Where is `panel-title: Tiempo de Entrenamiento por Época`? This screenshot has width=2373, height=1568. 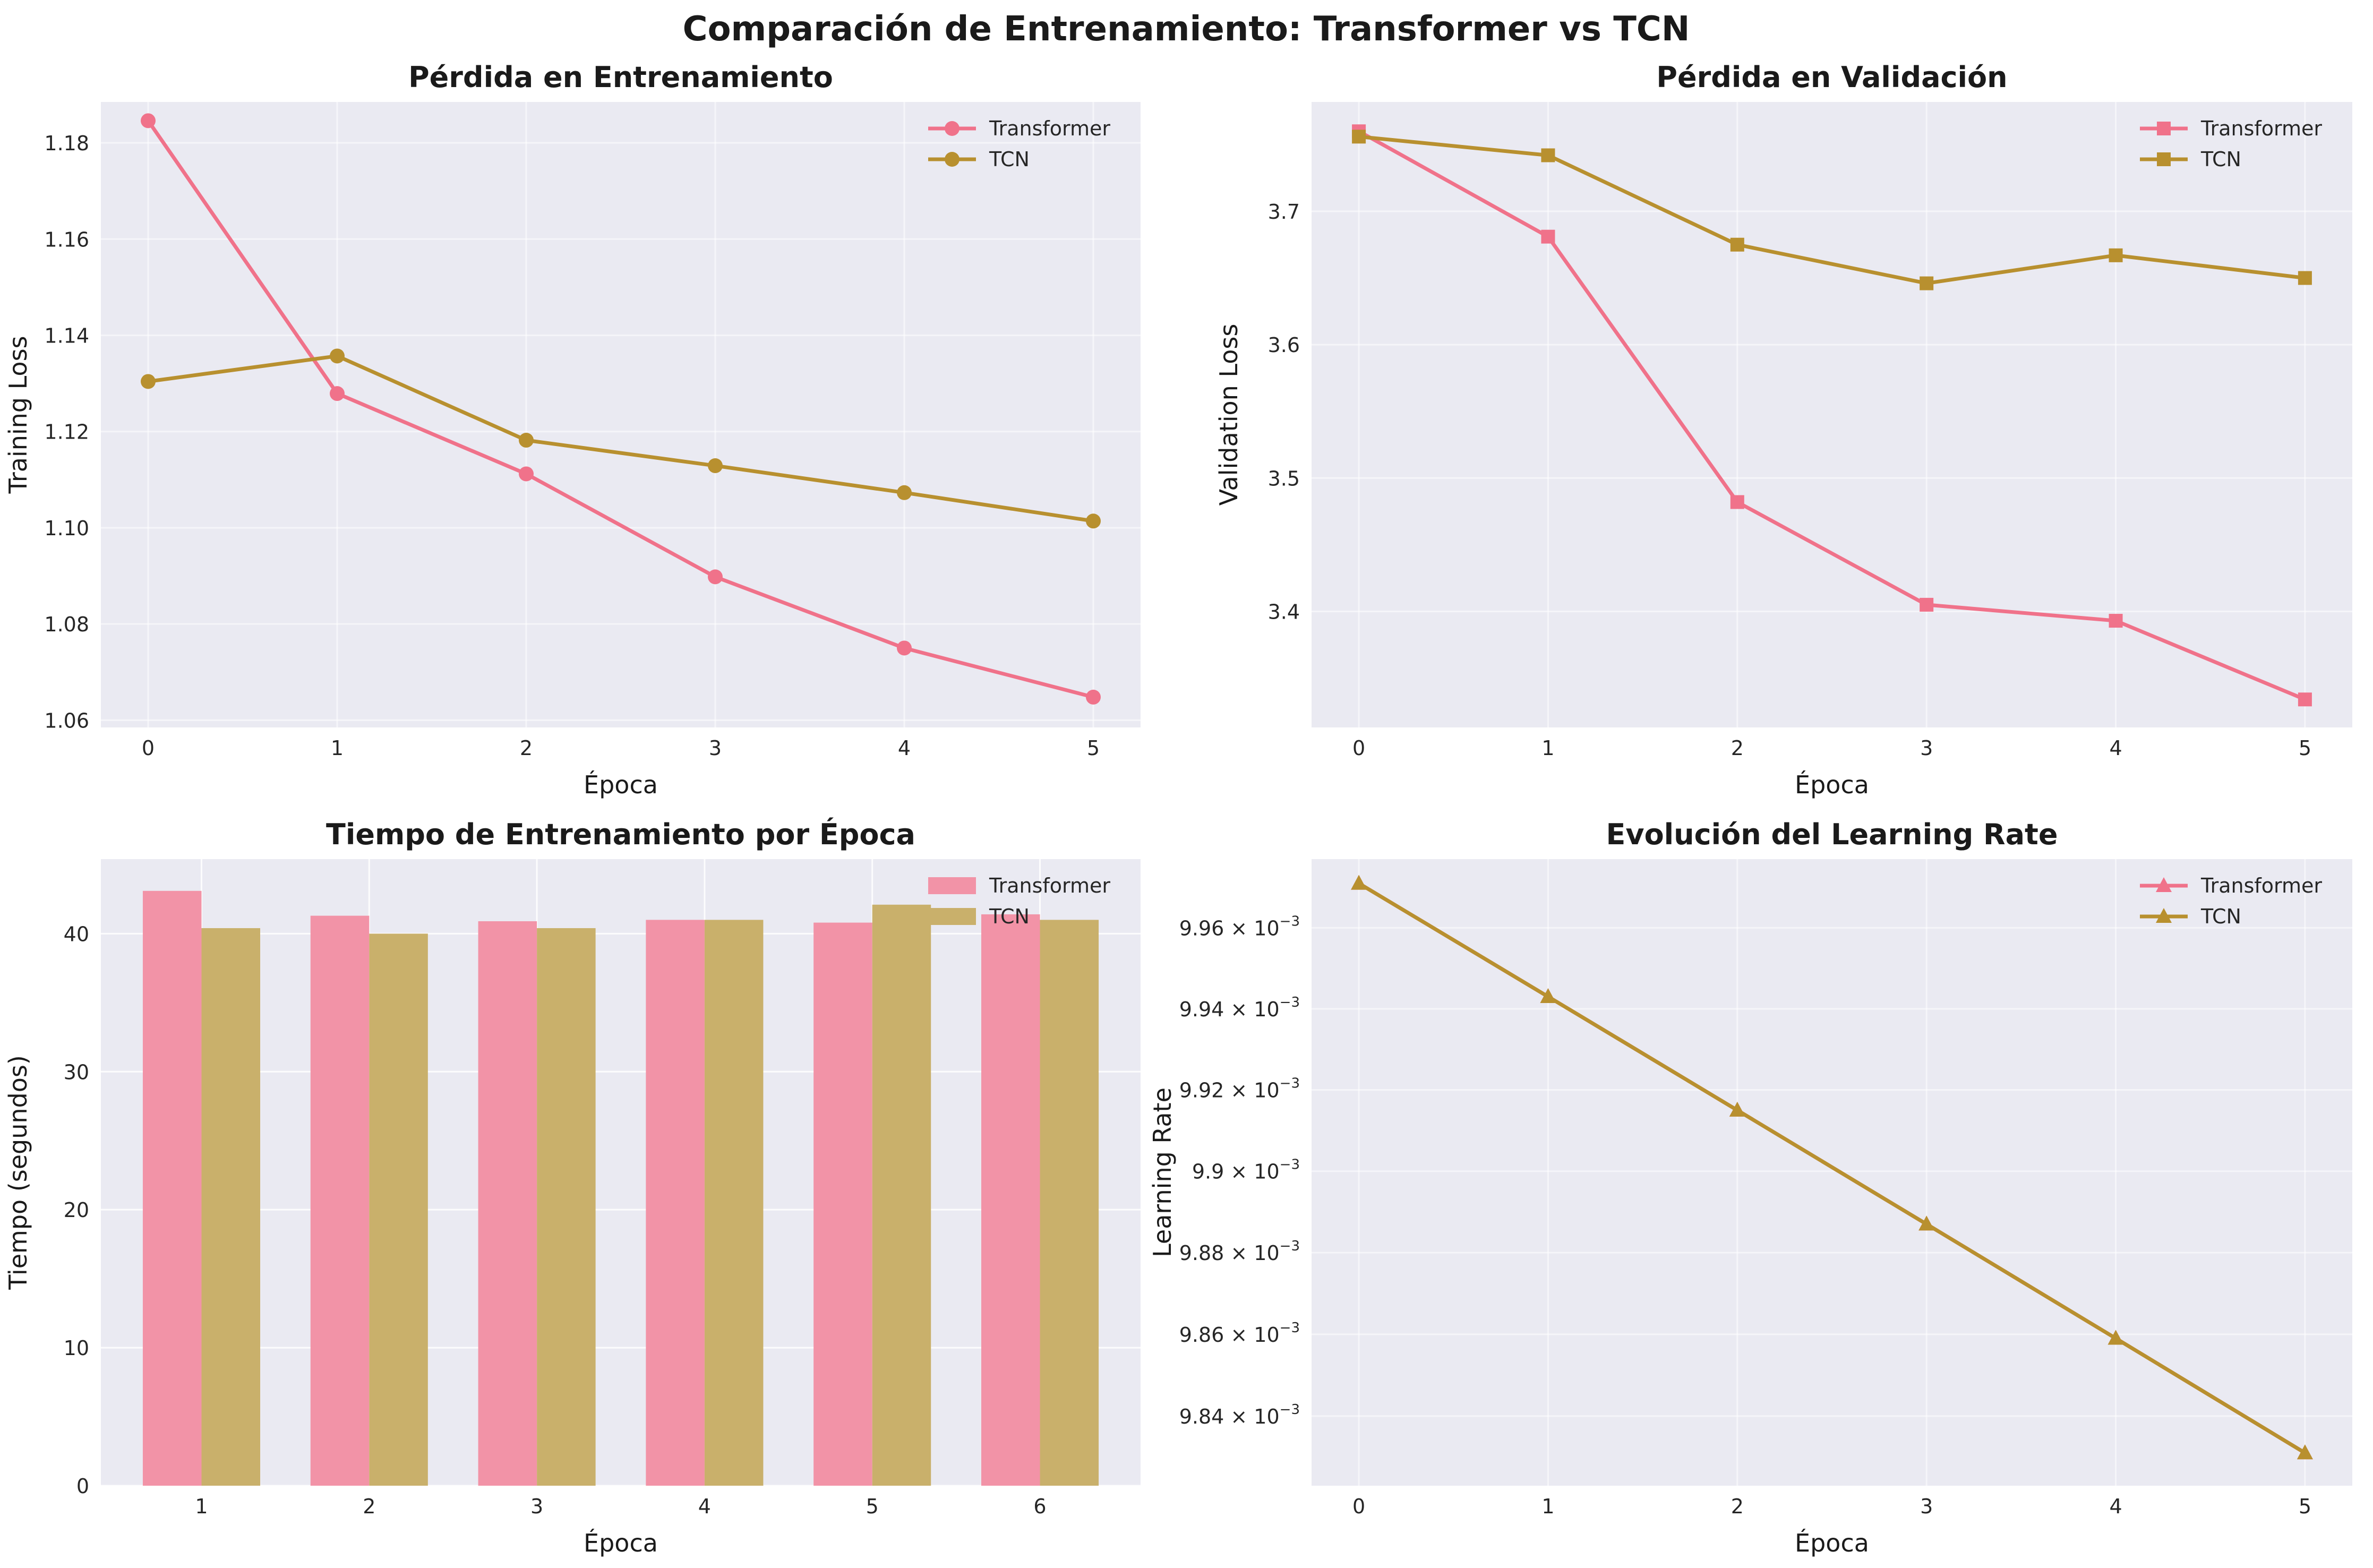 panel-title: Tiempo de Entrenamiento por Época is located at coordinates (620, 834).